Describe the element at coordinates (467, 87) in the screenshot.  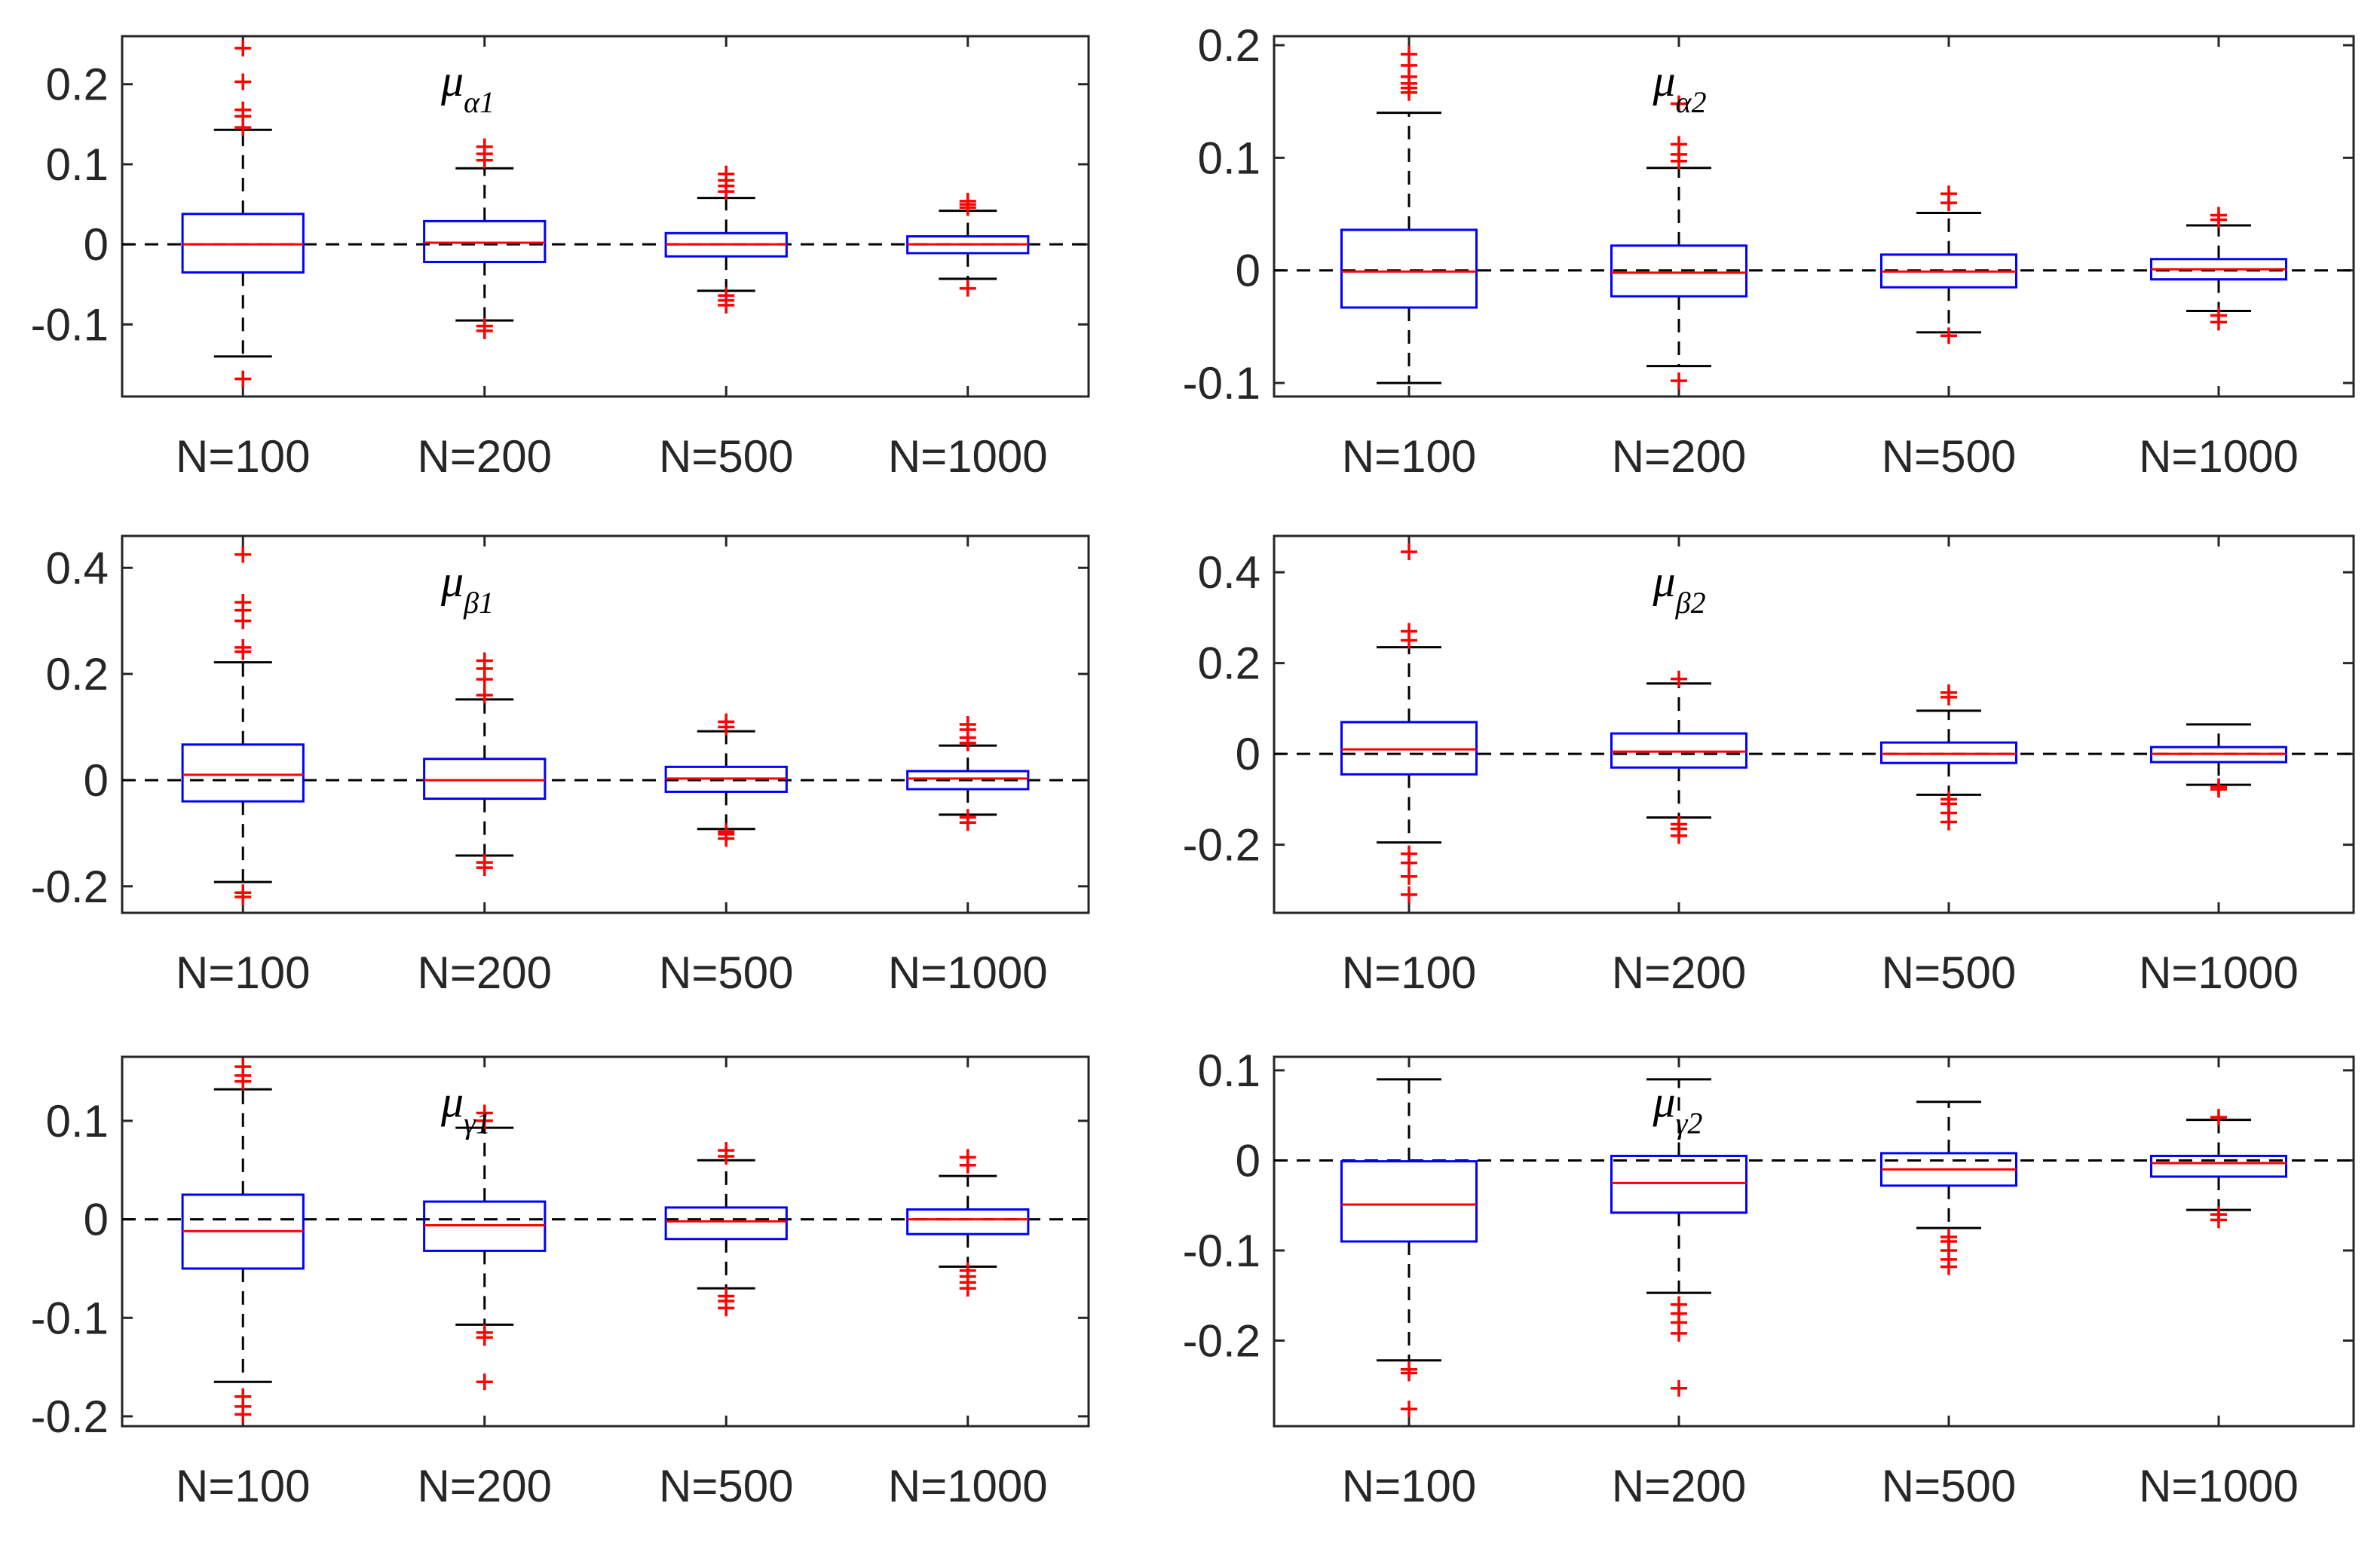
I see `subplot-title: μα1` at that location.